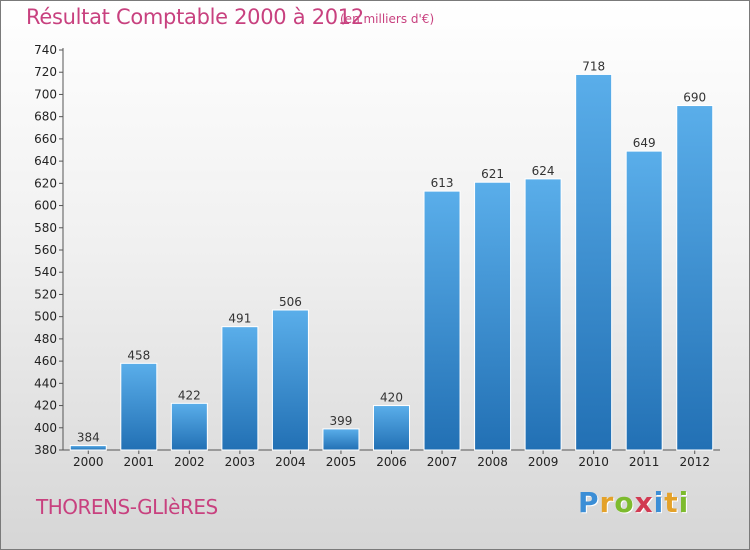  What do you see at coordinates (45, 294) in the screenshot?
I see `y-tick-label: 520` at bounding box center [45, 294].